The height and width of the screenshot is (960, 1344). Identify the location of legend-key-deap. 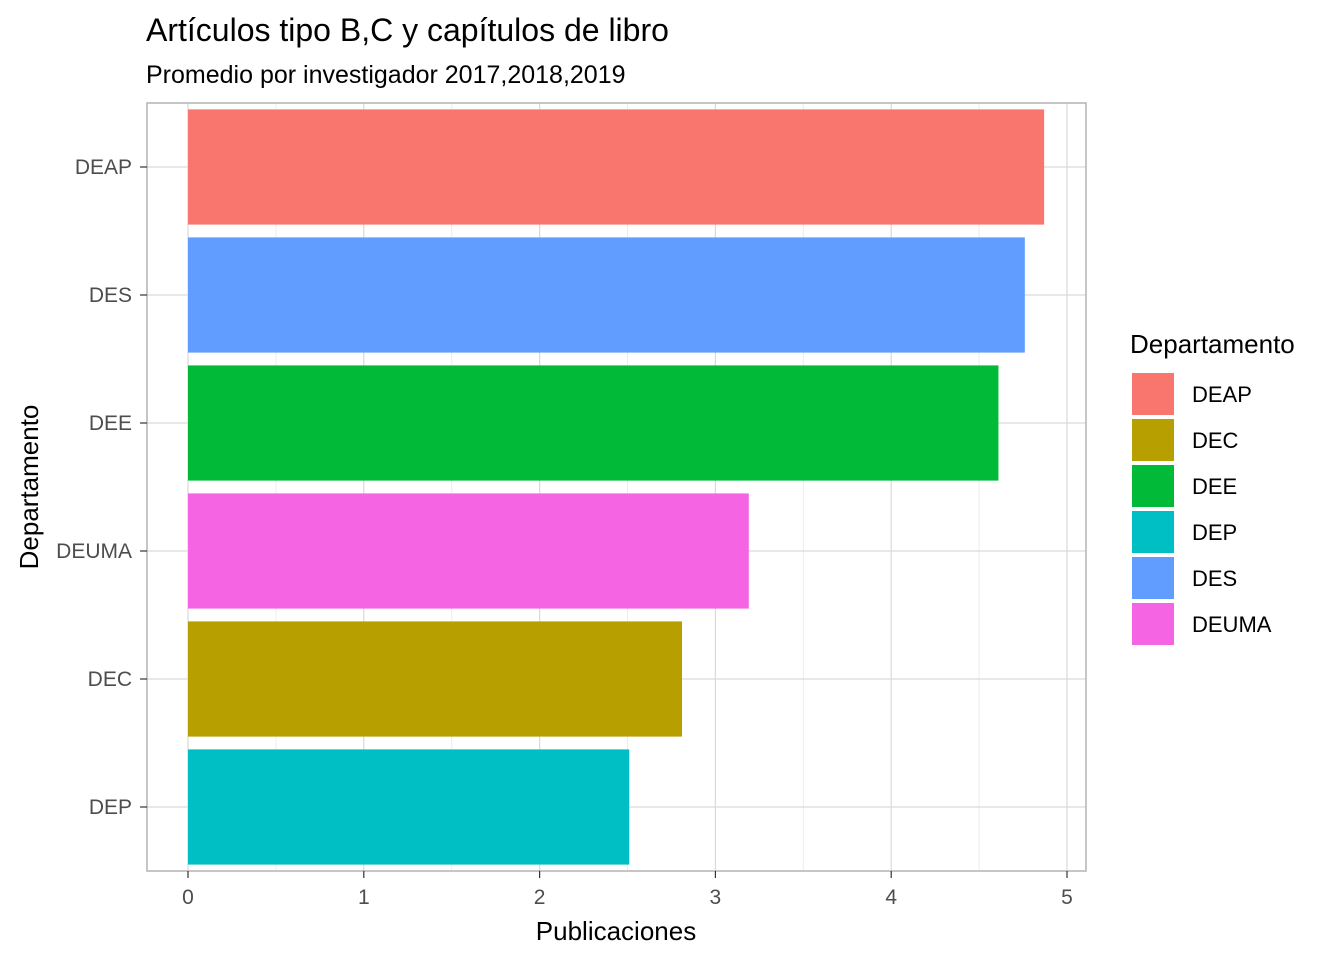
(1153, 394).